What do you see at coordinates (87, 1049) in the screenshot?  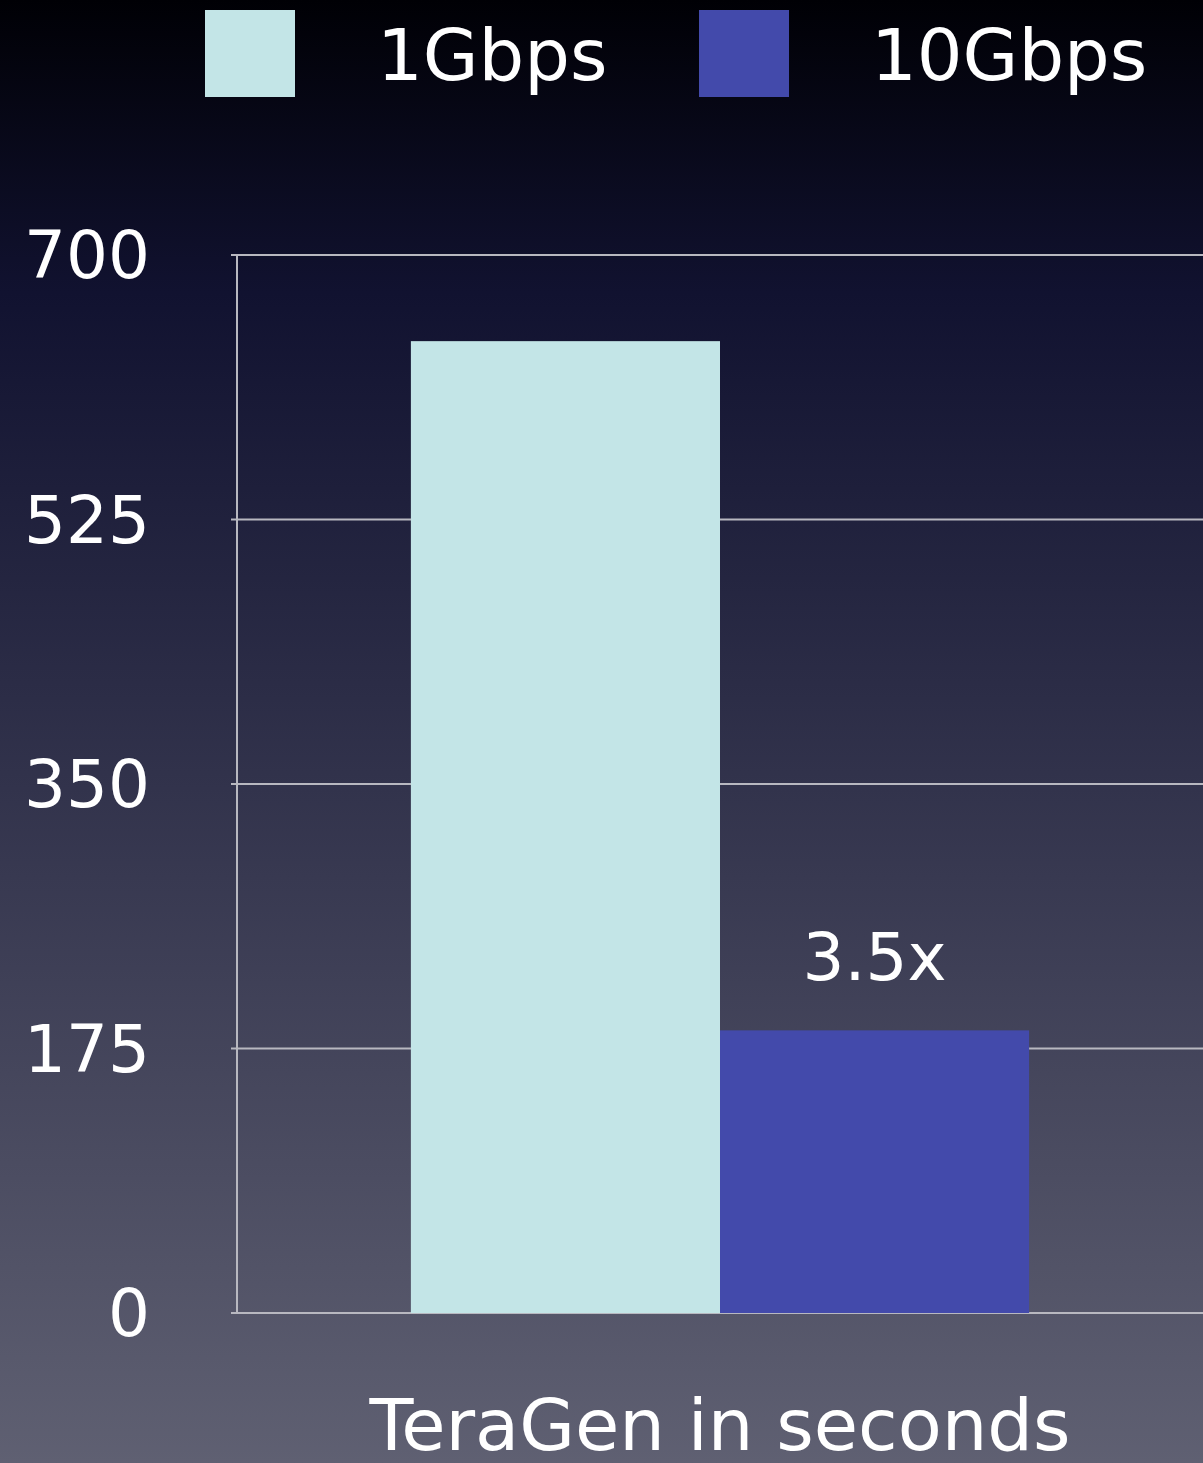 I see `y-tick-label: 175` at bounding box center [87, 1049].